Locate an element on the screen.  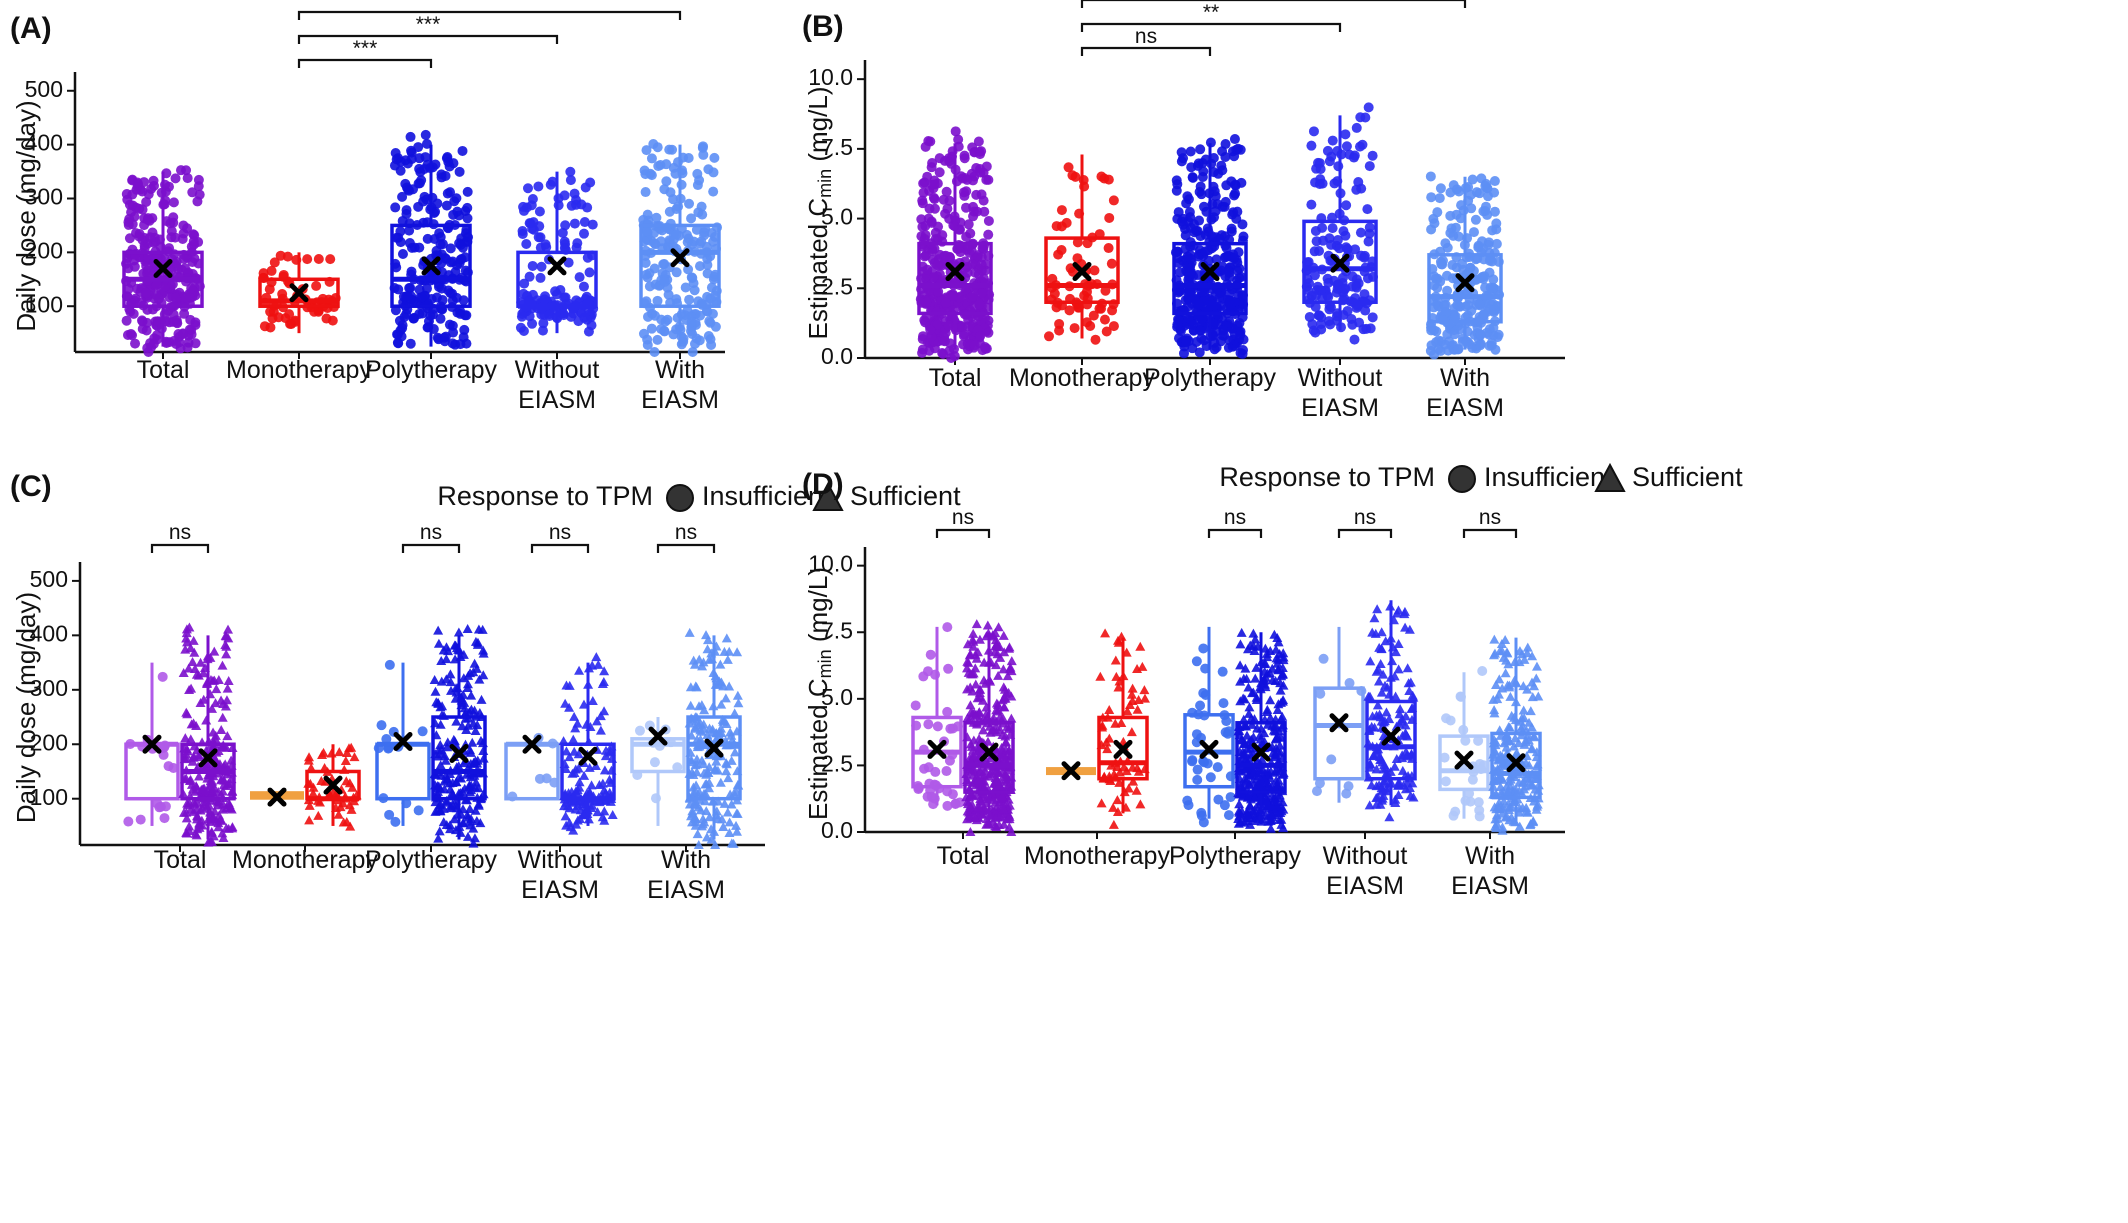
x-category-line: Polytherapy is located at coordinates (431, 370).